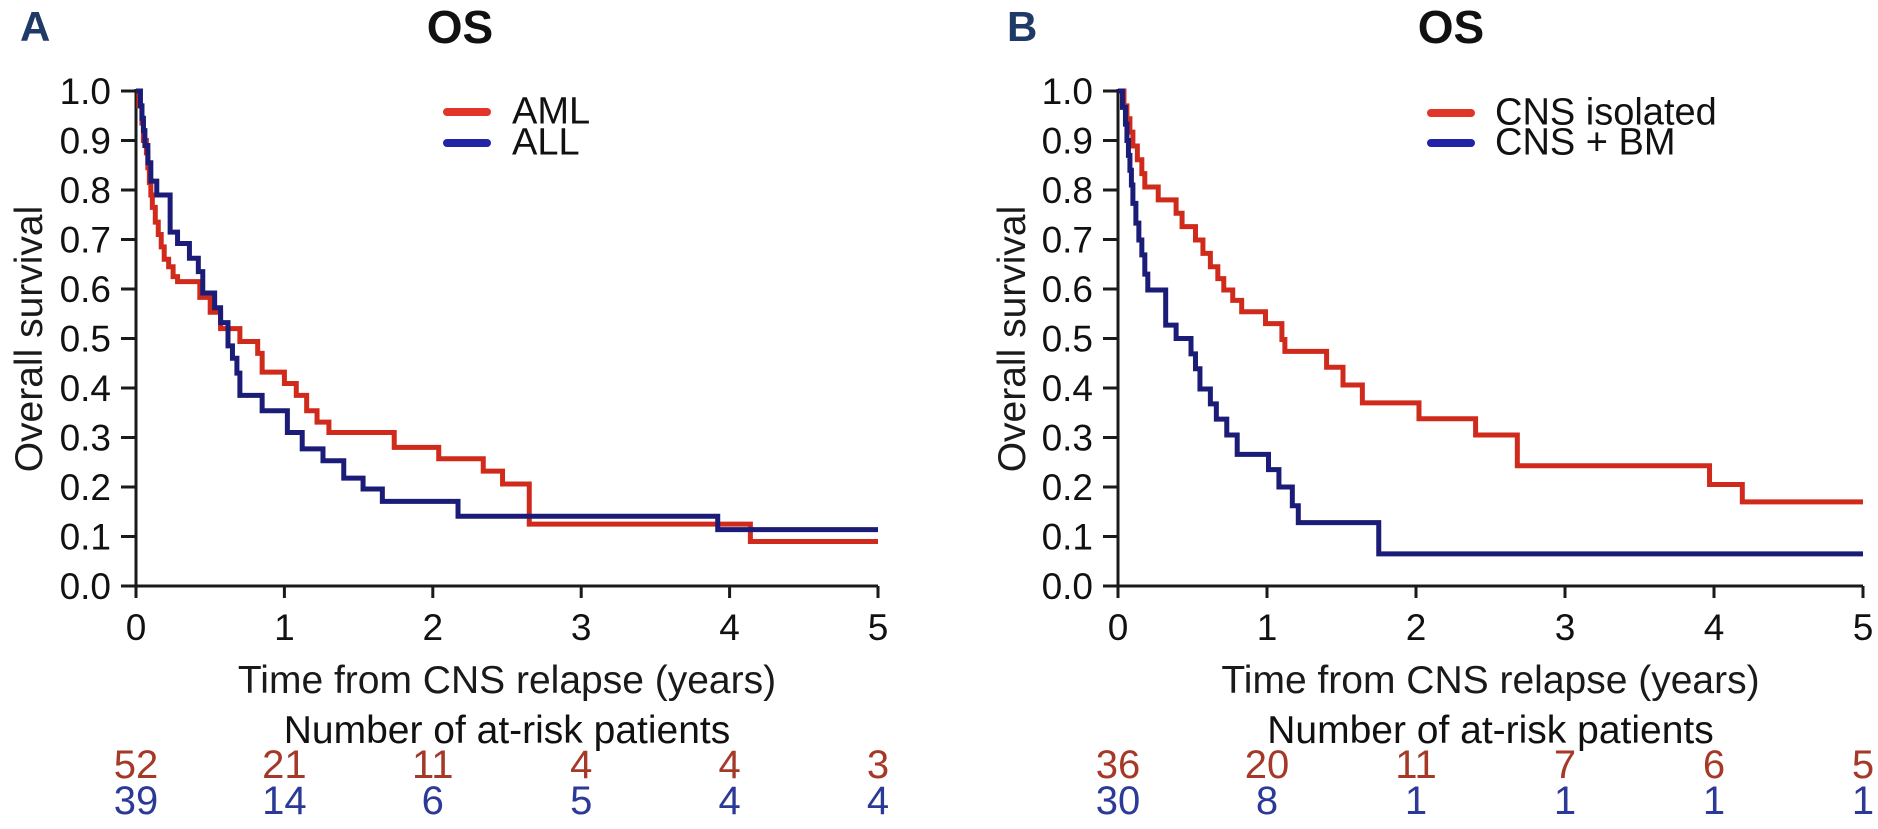 This screenshot has width=1878, height=829. What do you see at coordinates (136, 801) in the screenshot?
I see `at-risk-count: 39` at bounding box center [136, 801].